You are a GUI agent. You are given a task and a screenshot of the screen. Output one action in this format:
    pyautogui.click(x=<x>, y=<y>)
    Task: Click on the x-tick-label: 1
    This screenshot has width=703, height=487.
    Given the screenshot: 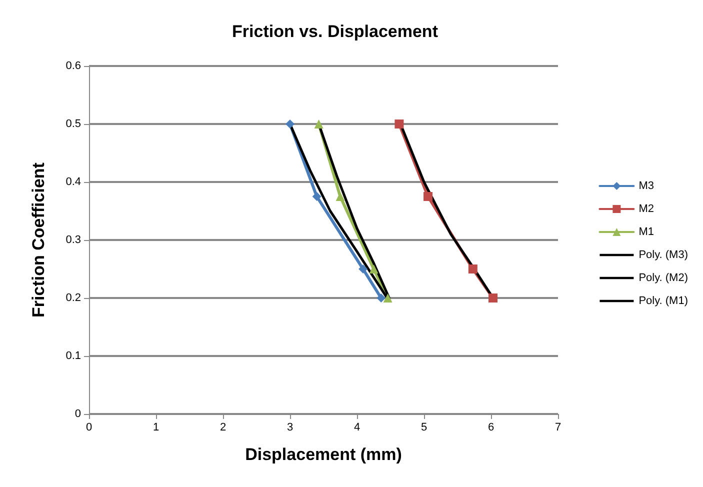 What is the action you would take?
    pyautogui.click(x=156, y=428)
    